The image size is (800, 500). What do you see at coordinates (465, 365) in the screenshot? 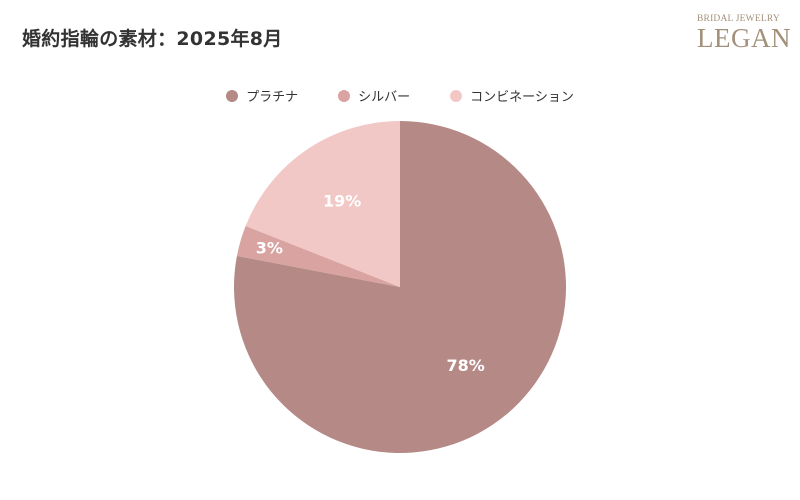
I see `slice-label-platinum: 78%` at bounding box center [465, 365].